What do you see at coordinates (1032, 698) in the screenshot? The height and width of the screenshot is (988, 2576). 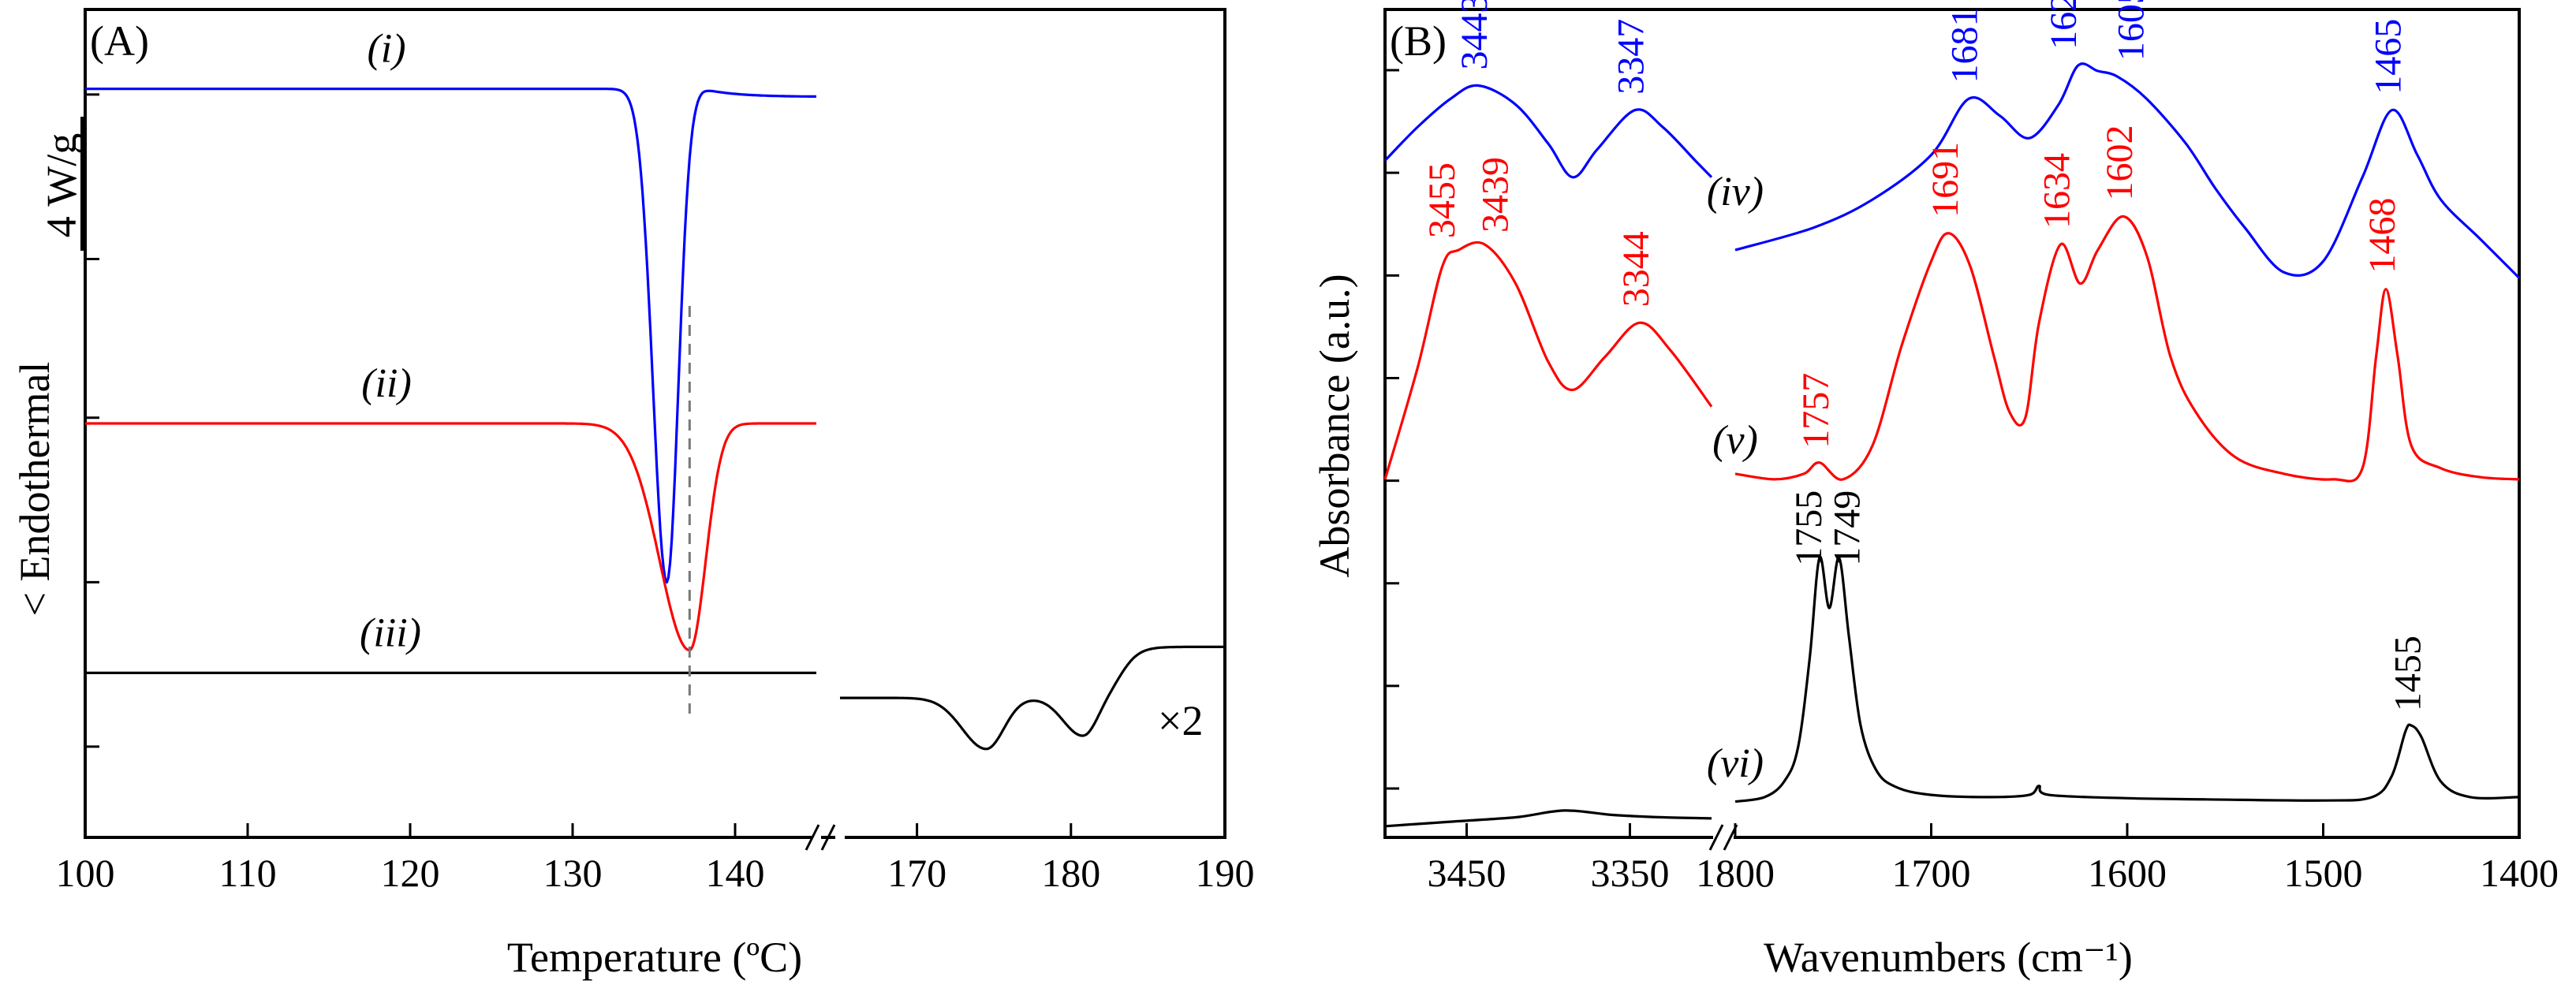 I see `a-series-iii-x2-line` at bounding box center [1032, 698].